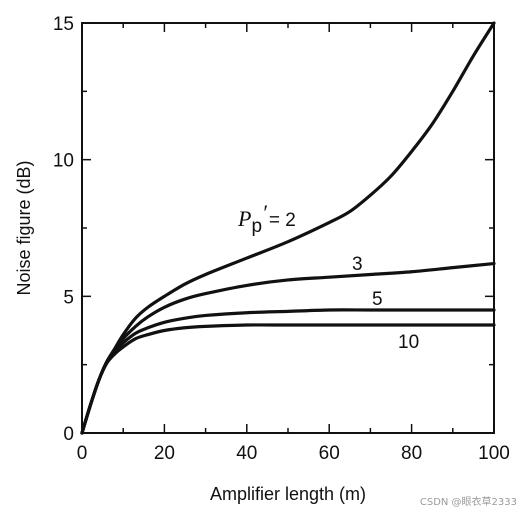 This screenshot has height=512, width=523. What do you see at coordinates (468, 502) in the screenshot?
I see `watermark: CSDN @眼衣草2333` at bounding box center [468, 502].